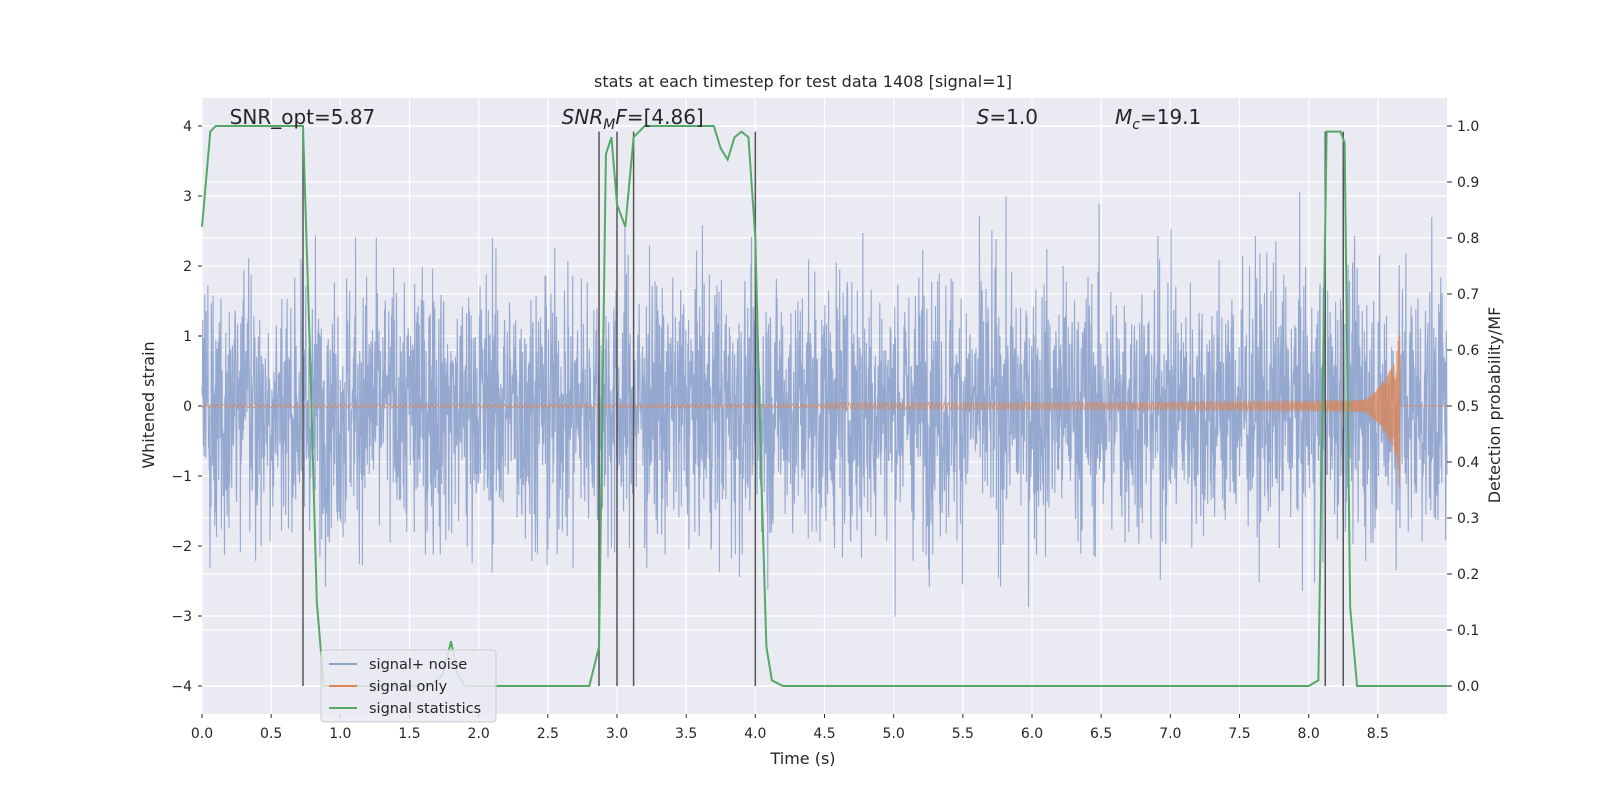 This screenshot has width=1600, height=800. Describe the element at coordinates (1468, 239) in the screenshot. I see `y-right-tick-label: 0.8` at that location.